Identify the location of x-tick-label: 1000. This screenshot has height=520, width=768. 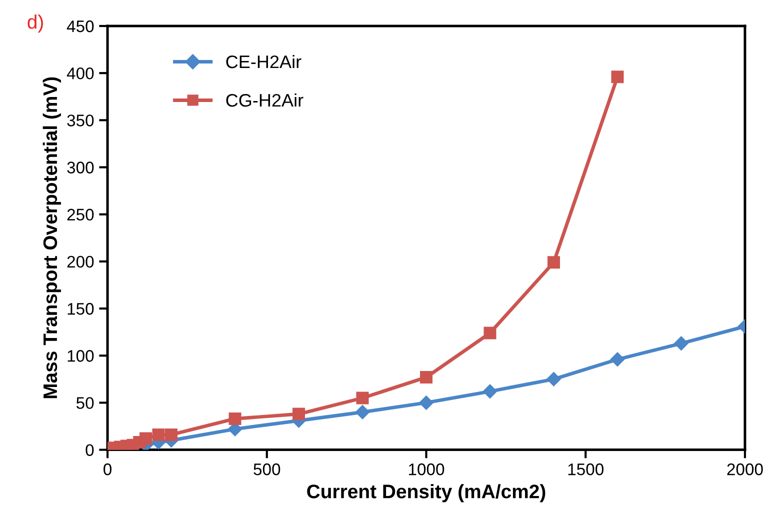
(426, 469).